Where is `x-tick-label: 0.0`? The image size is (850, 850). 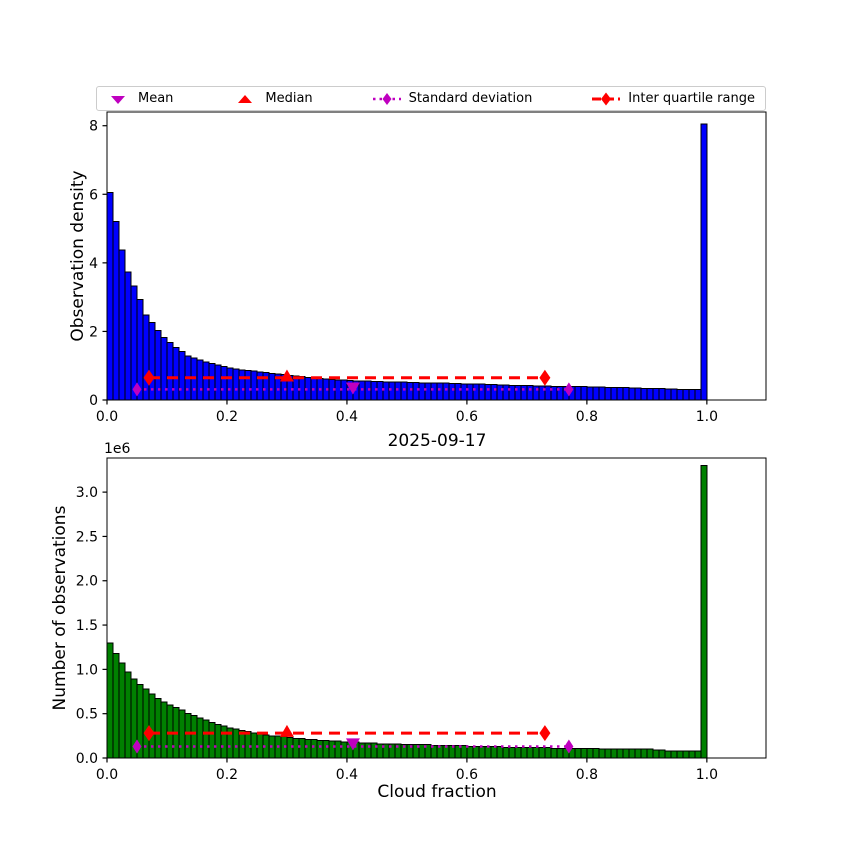 x-tick-label: 0.0 is located at coordinates (107, 417).